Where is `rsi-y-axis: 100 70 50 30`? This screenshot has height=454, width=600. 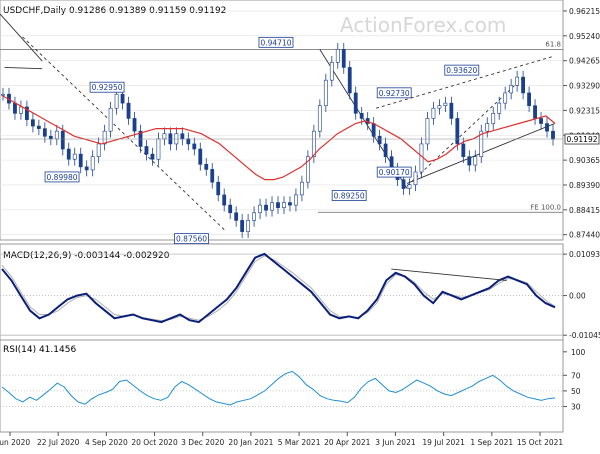 rsi-y-axis: 100 70 50 30 is located at coordinates (574, 380).